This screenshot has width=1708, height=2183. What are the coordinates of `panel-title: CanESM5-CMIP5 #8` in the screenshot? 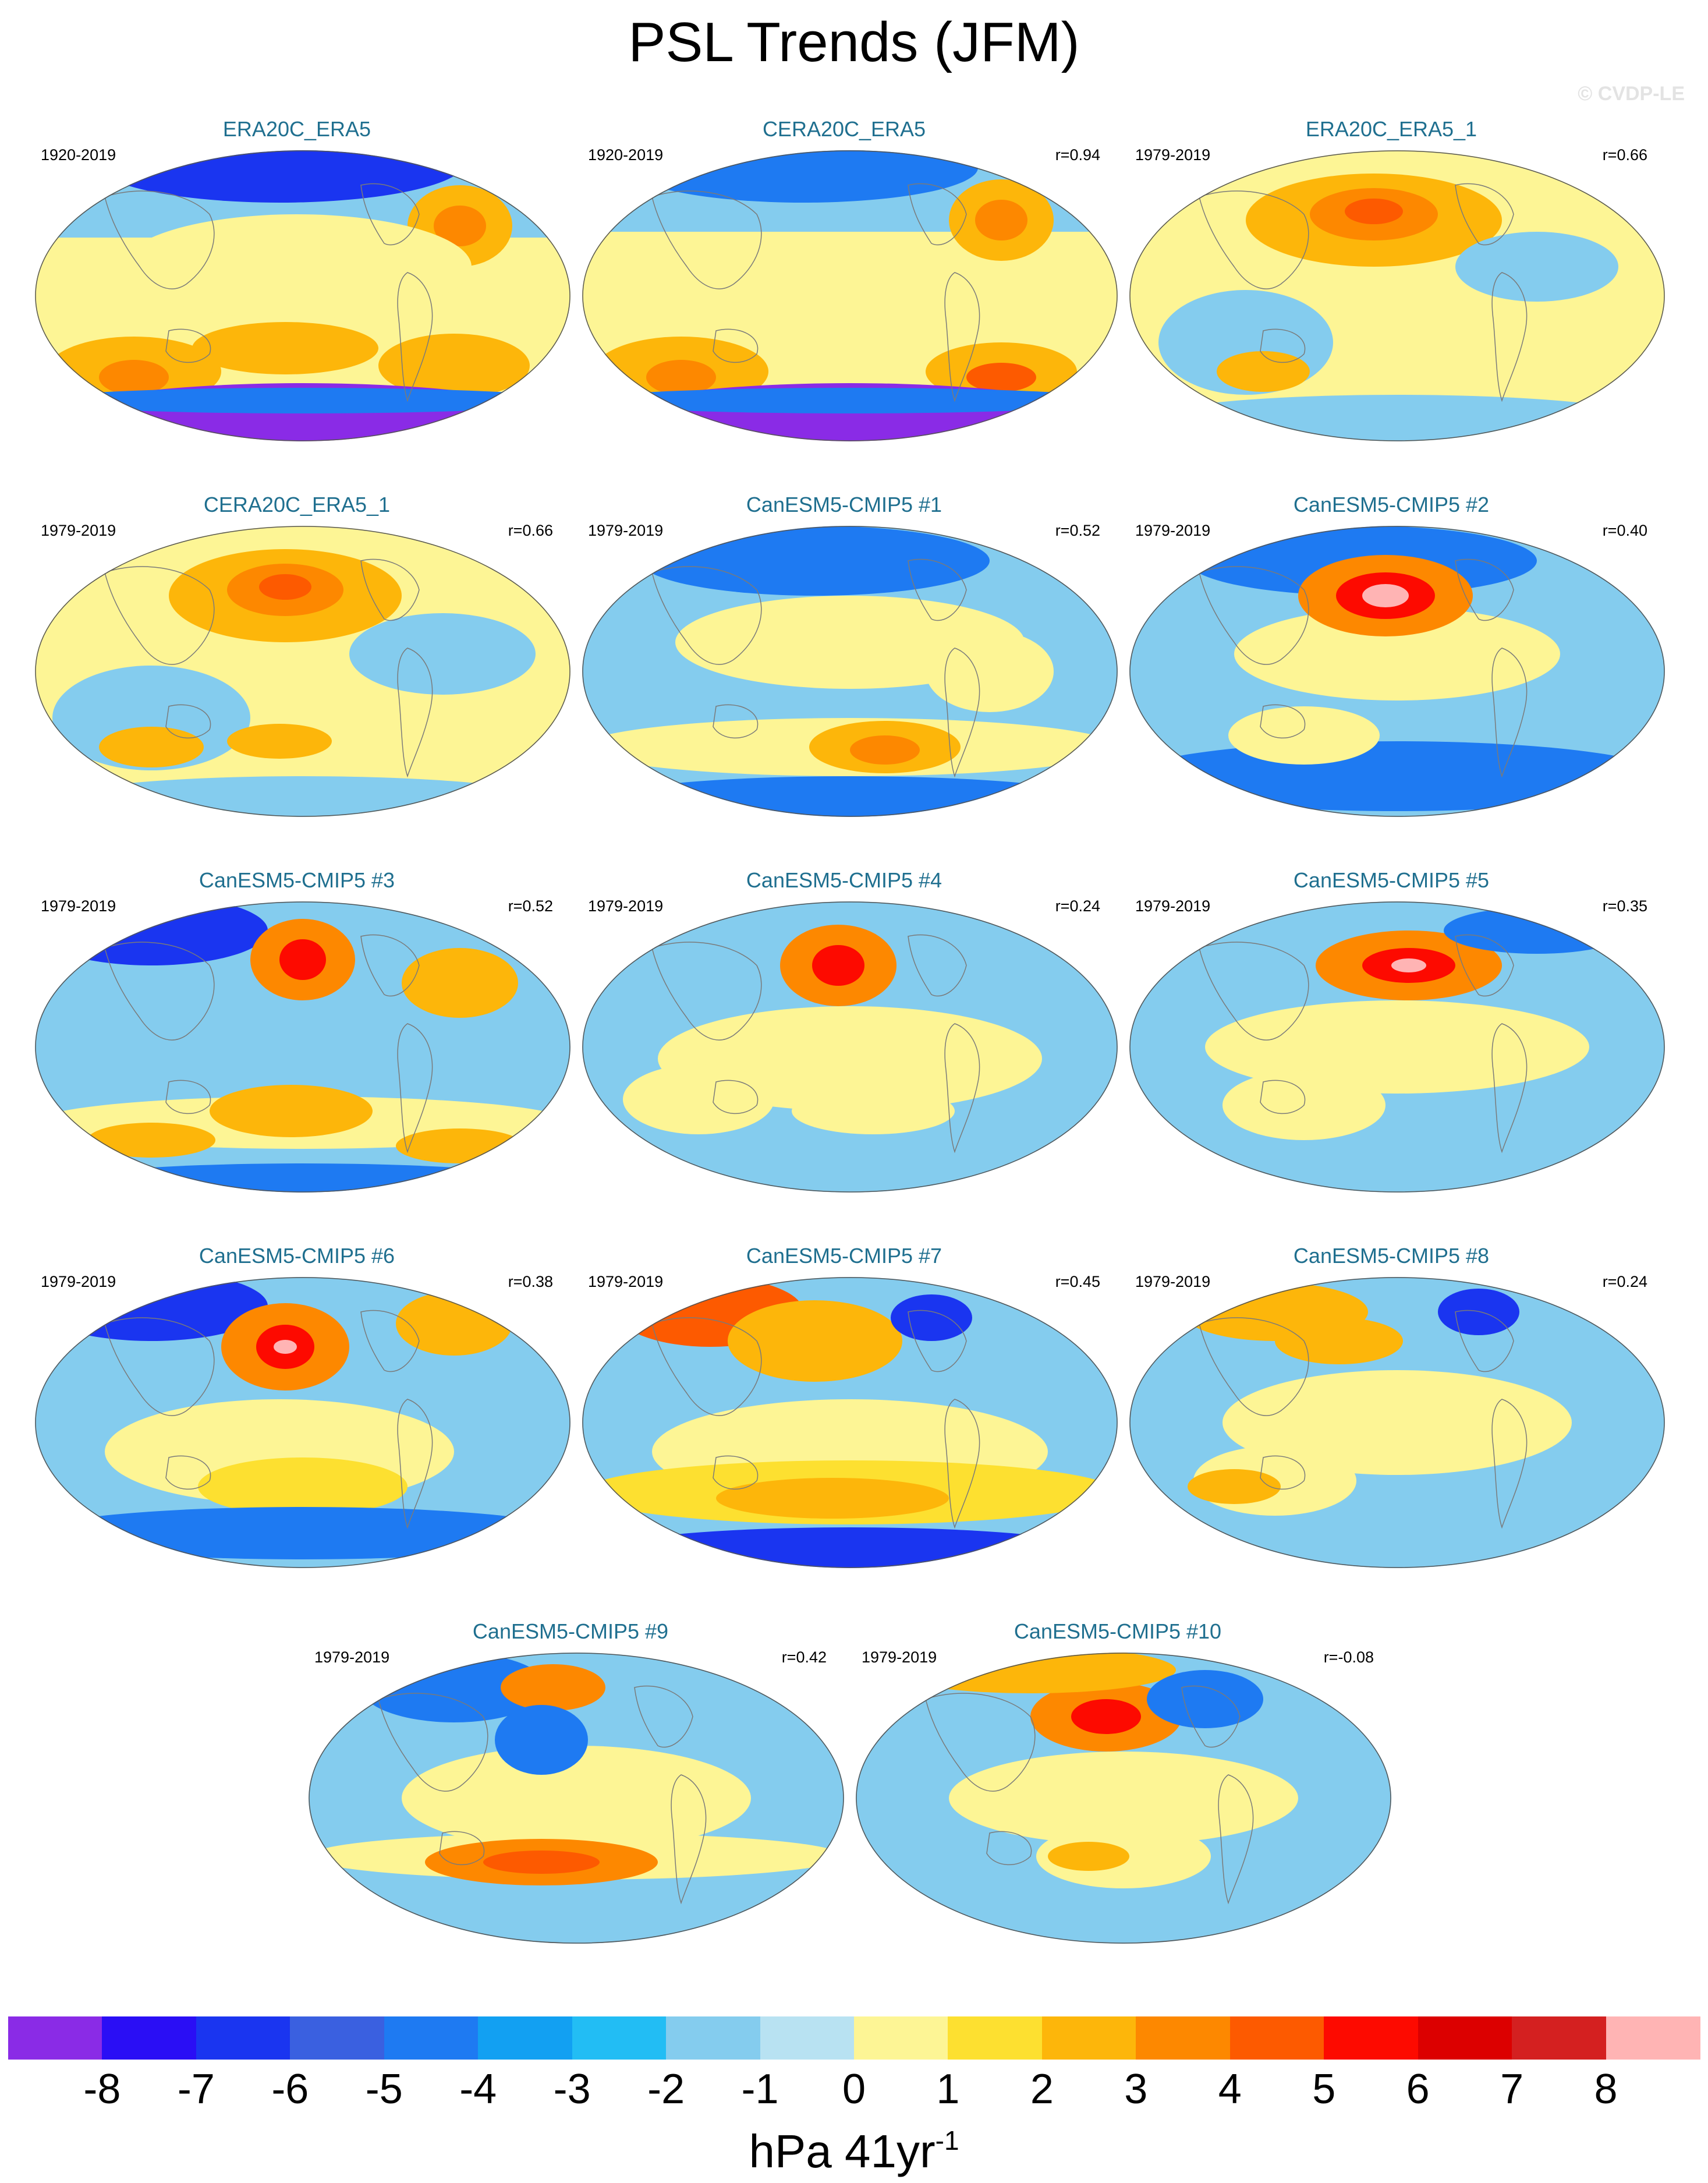 It's located at (1391, 1256).